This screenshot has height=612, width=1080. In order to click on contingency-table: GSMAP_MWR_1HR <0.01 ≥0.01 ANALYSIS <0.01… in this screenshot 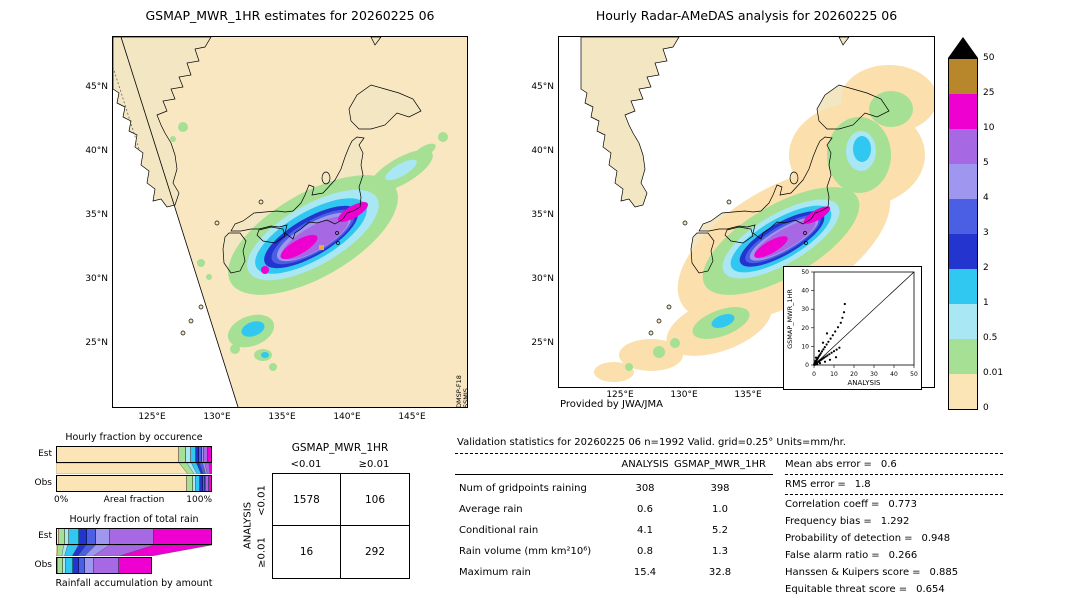, I will do `click(330, 517)`.